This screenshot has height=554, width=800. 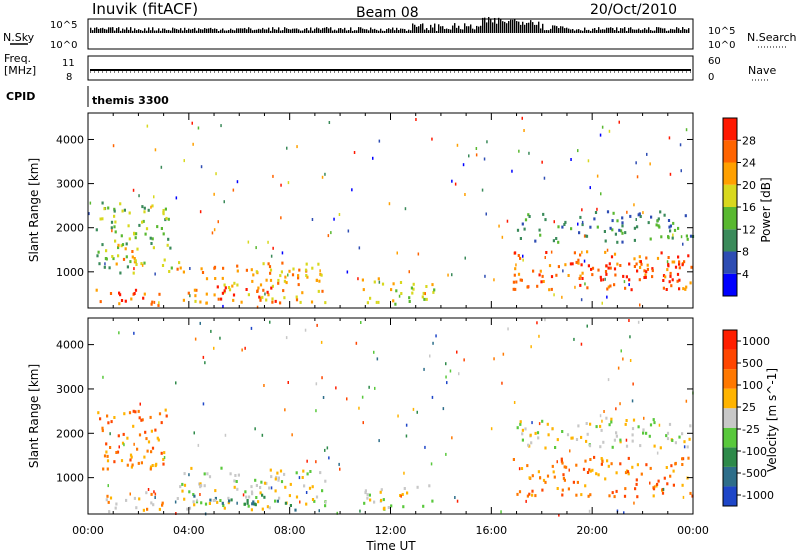 I want to click on velocity-colorbar-tick-label: 100, so click(x=752, y=385).